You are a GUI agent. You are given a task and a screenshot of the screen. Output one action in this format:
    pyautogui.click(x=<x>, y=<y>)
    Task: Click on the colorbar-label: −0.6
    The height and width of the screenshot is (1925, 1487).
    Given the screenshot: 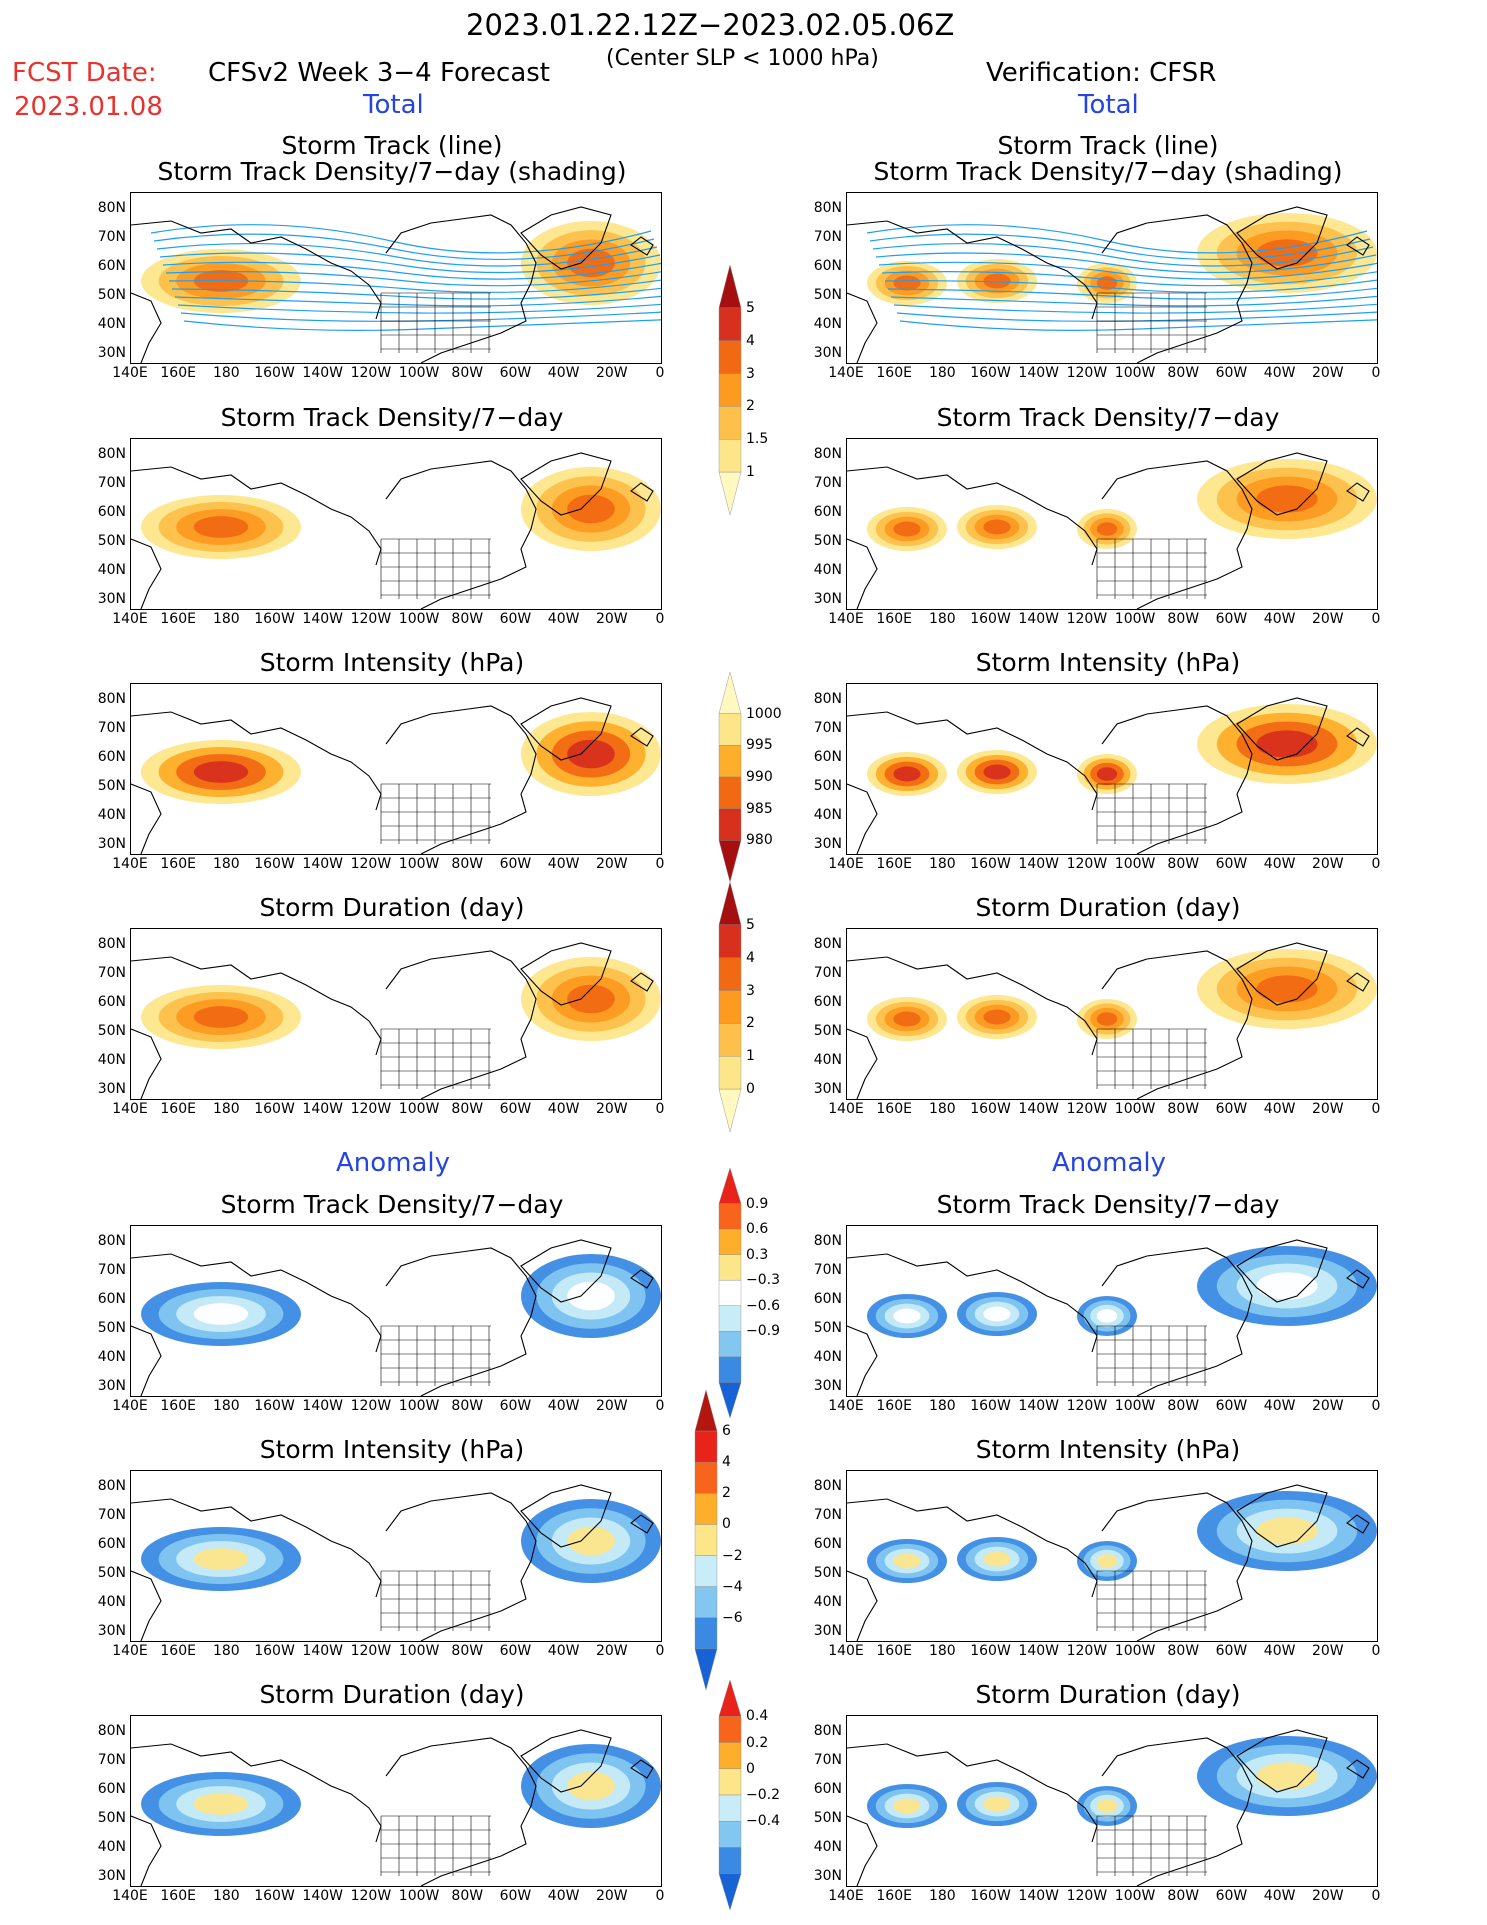 What is the action you would take?
    pyautogui.click(x=763, y=1305)
    